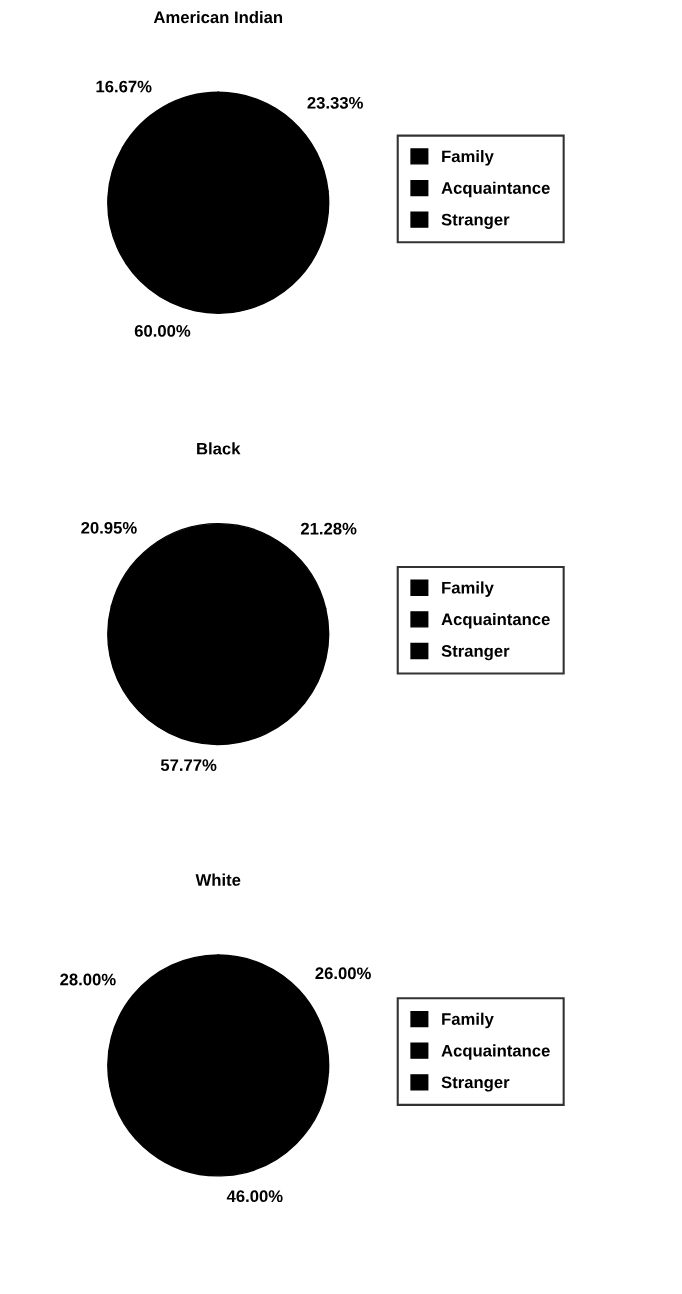 This screenshot has width=682, height=1294. I want to click on chart-title: Black, so click(219, 448).